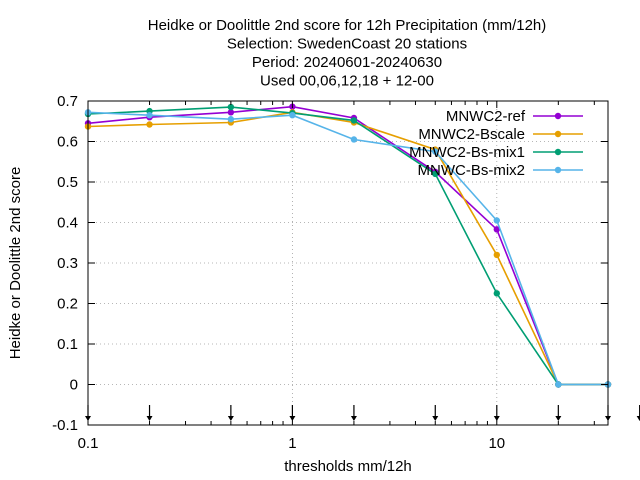 This screenshot has height=480, width=640. What do you see at coordinates (292, 443) in the screenshot?
I see `x-tick-label: 1` at bounding box center [292, 443].